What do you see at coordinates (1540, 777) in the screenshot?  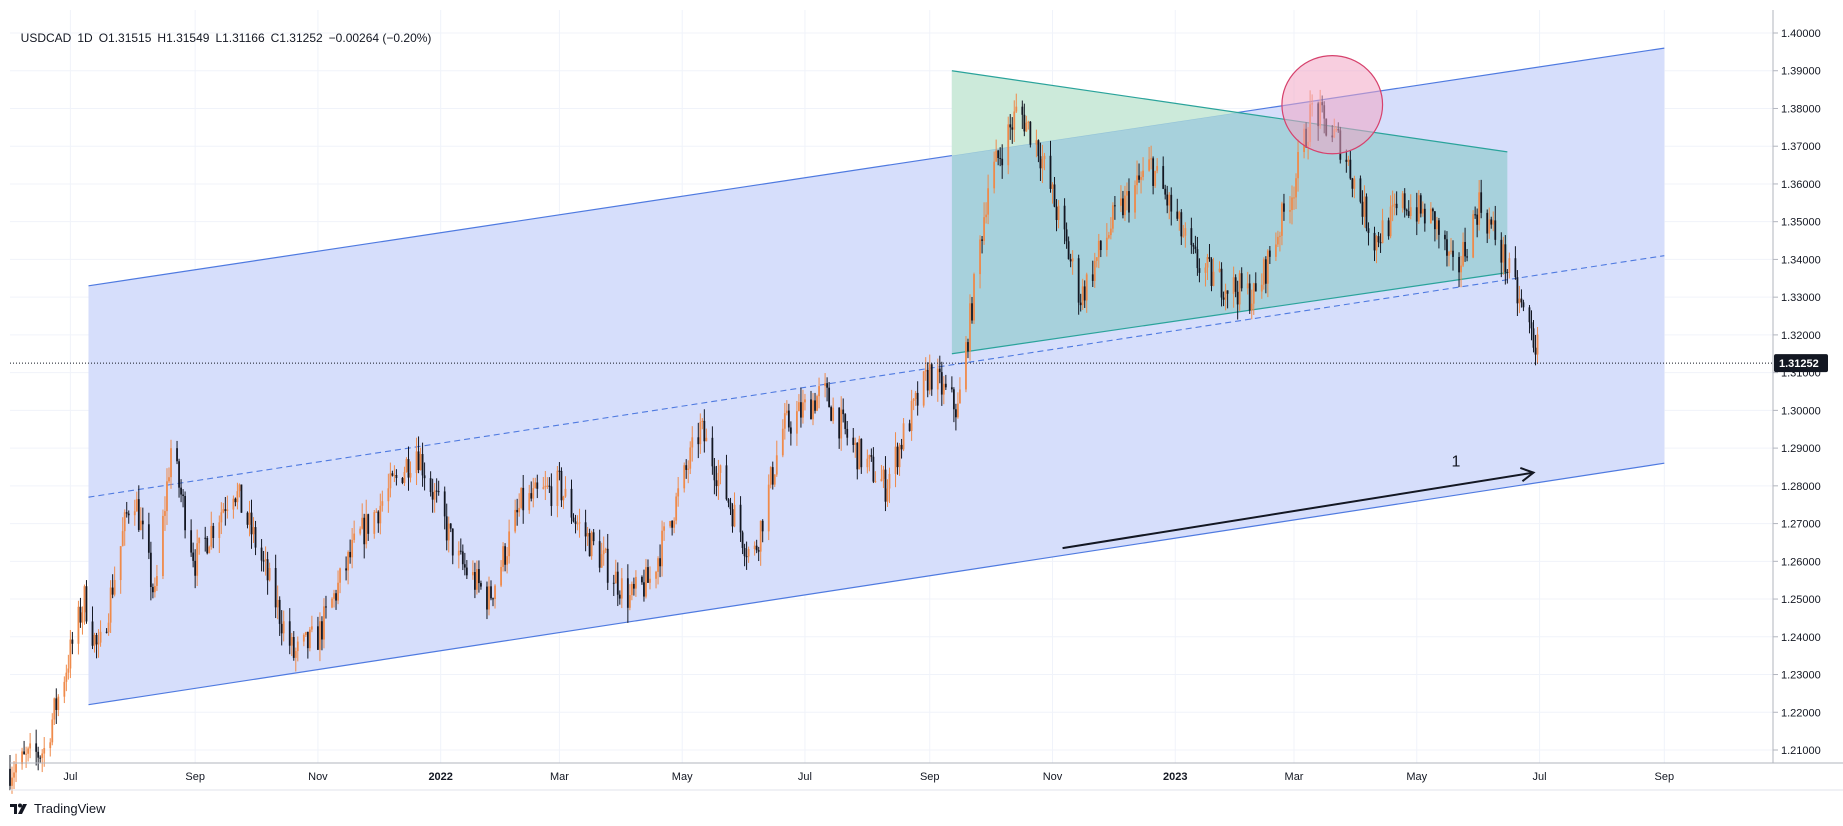 I see `x-tick-label: Jul` at bounding box center [1540, 777].